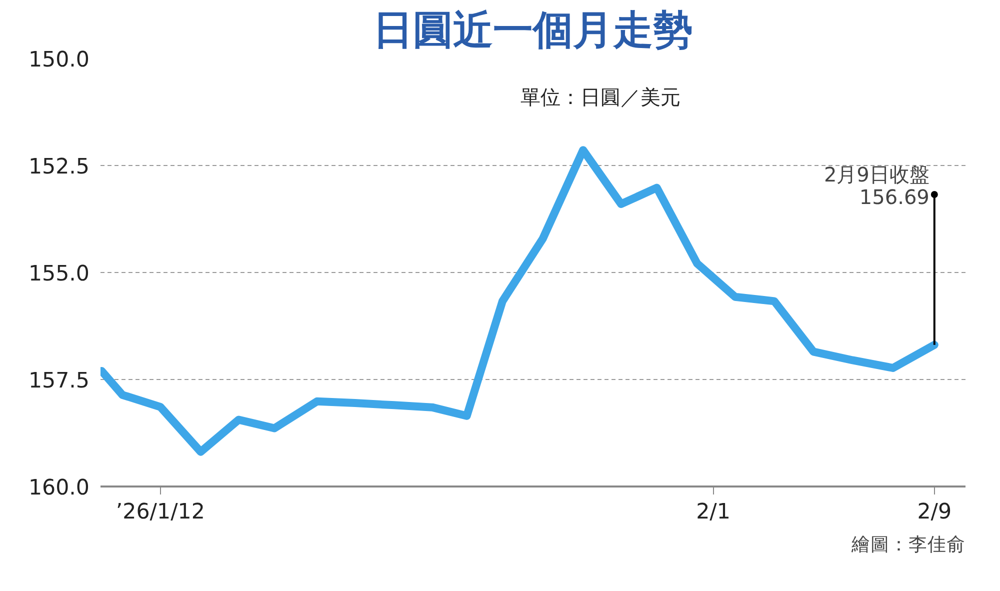 The height and width of the screenshot is (591, 1000). I want to click on y-tick-label: 157.5, so click(59, 381).